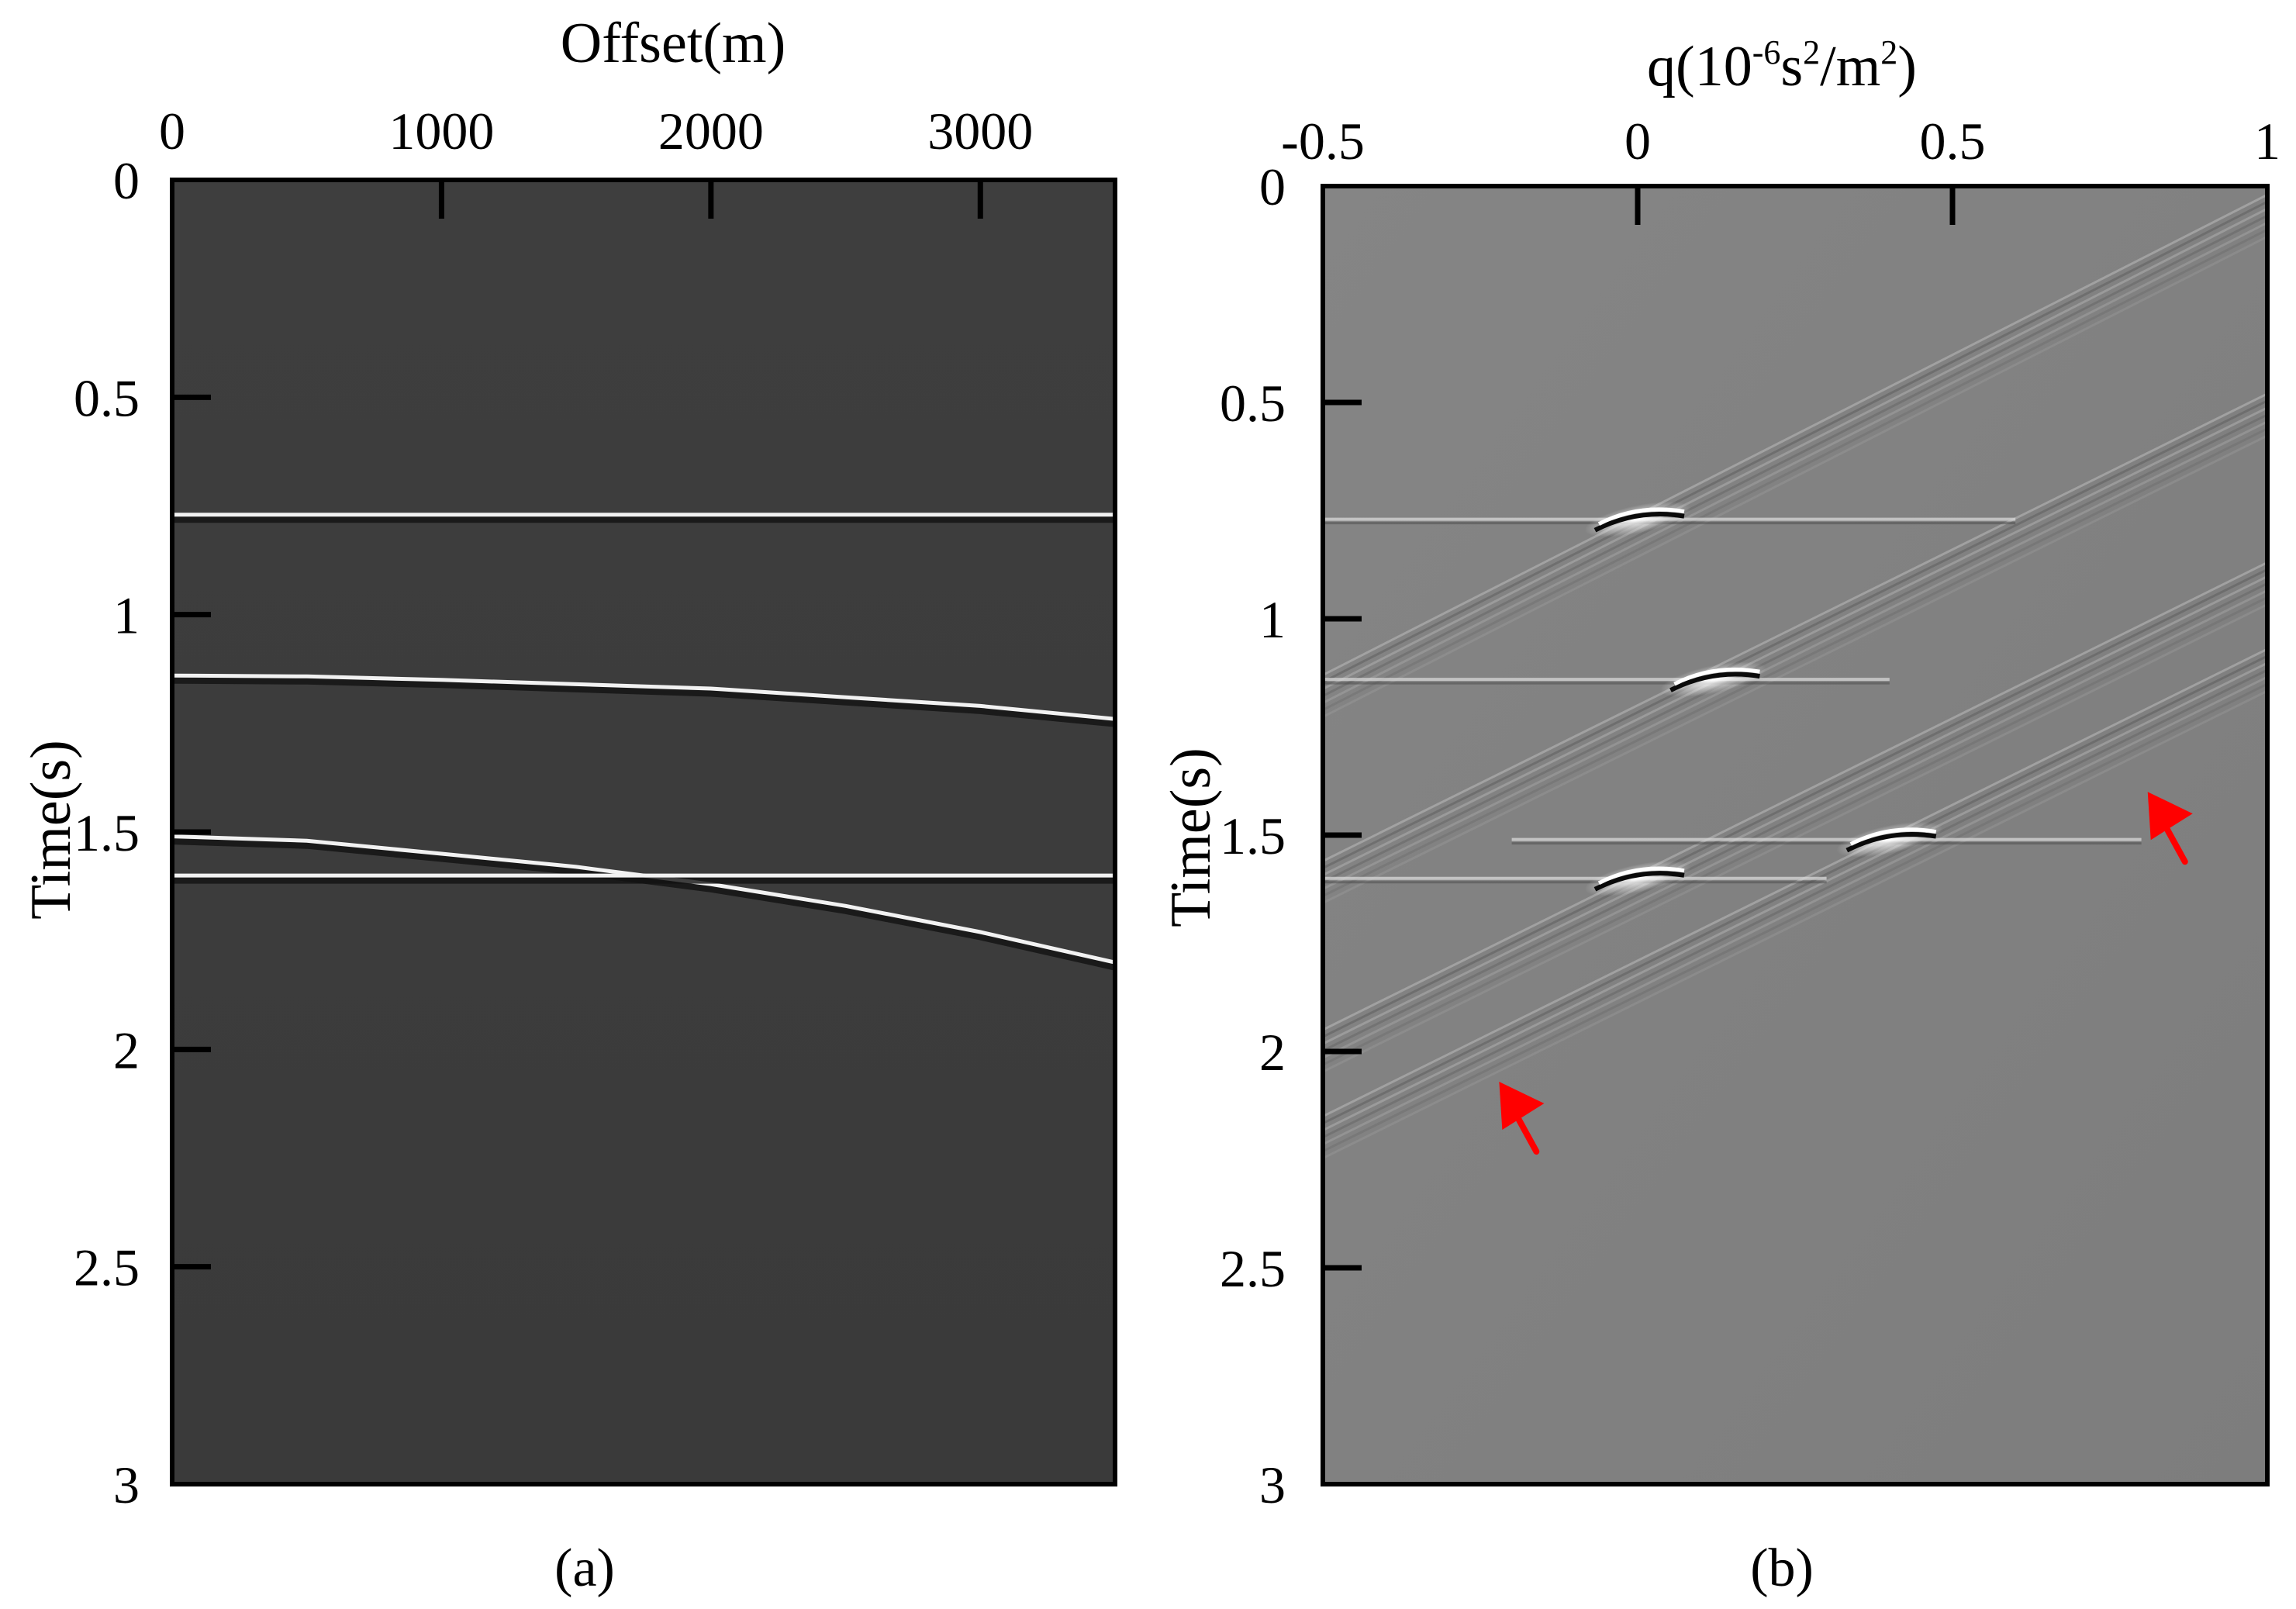  I want to click on panel-b-ytick-label: 1, so click(1272, 619).